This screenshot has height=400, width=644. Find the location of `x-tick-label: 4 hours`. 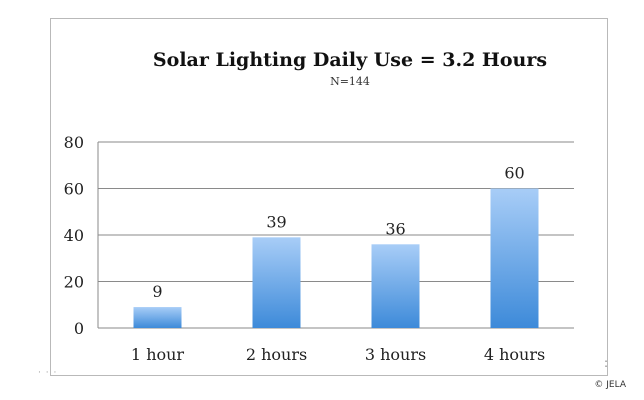

x-tick-label: 4 hours is located at coordinates (514, 354).